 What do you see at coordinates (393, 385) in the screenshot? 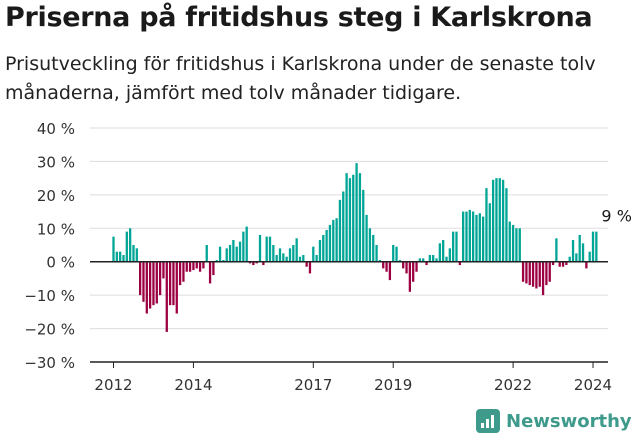
I see `x-tick-label: 2019` at bounding box center [393, 385].